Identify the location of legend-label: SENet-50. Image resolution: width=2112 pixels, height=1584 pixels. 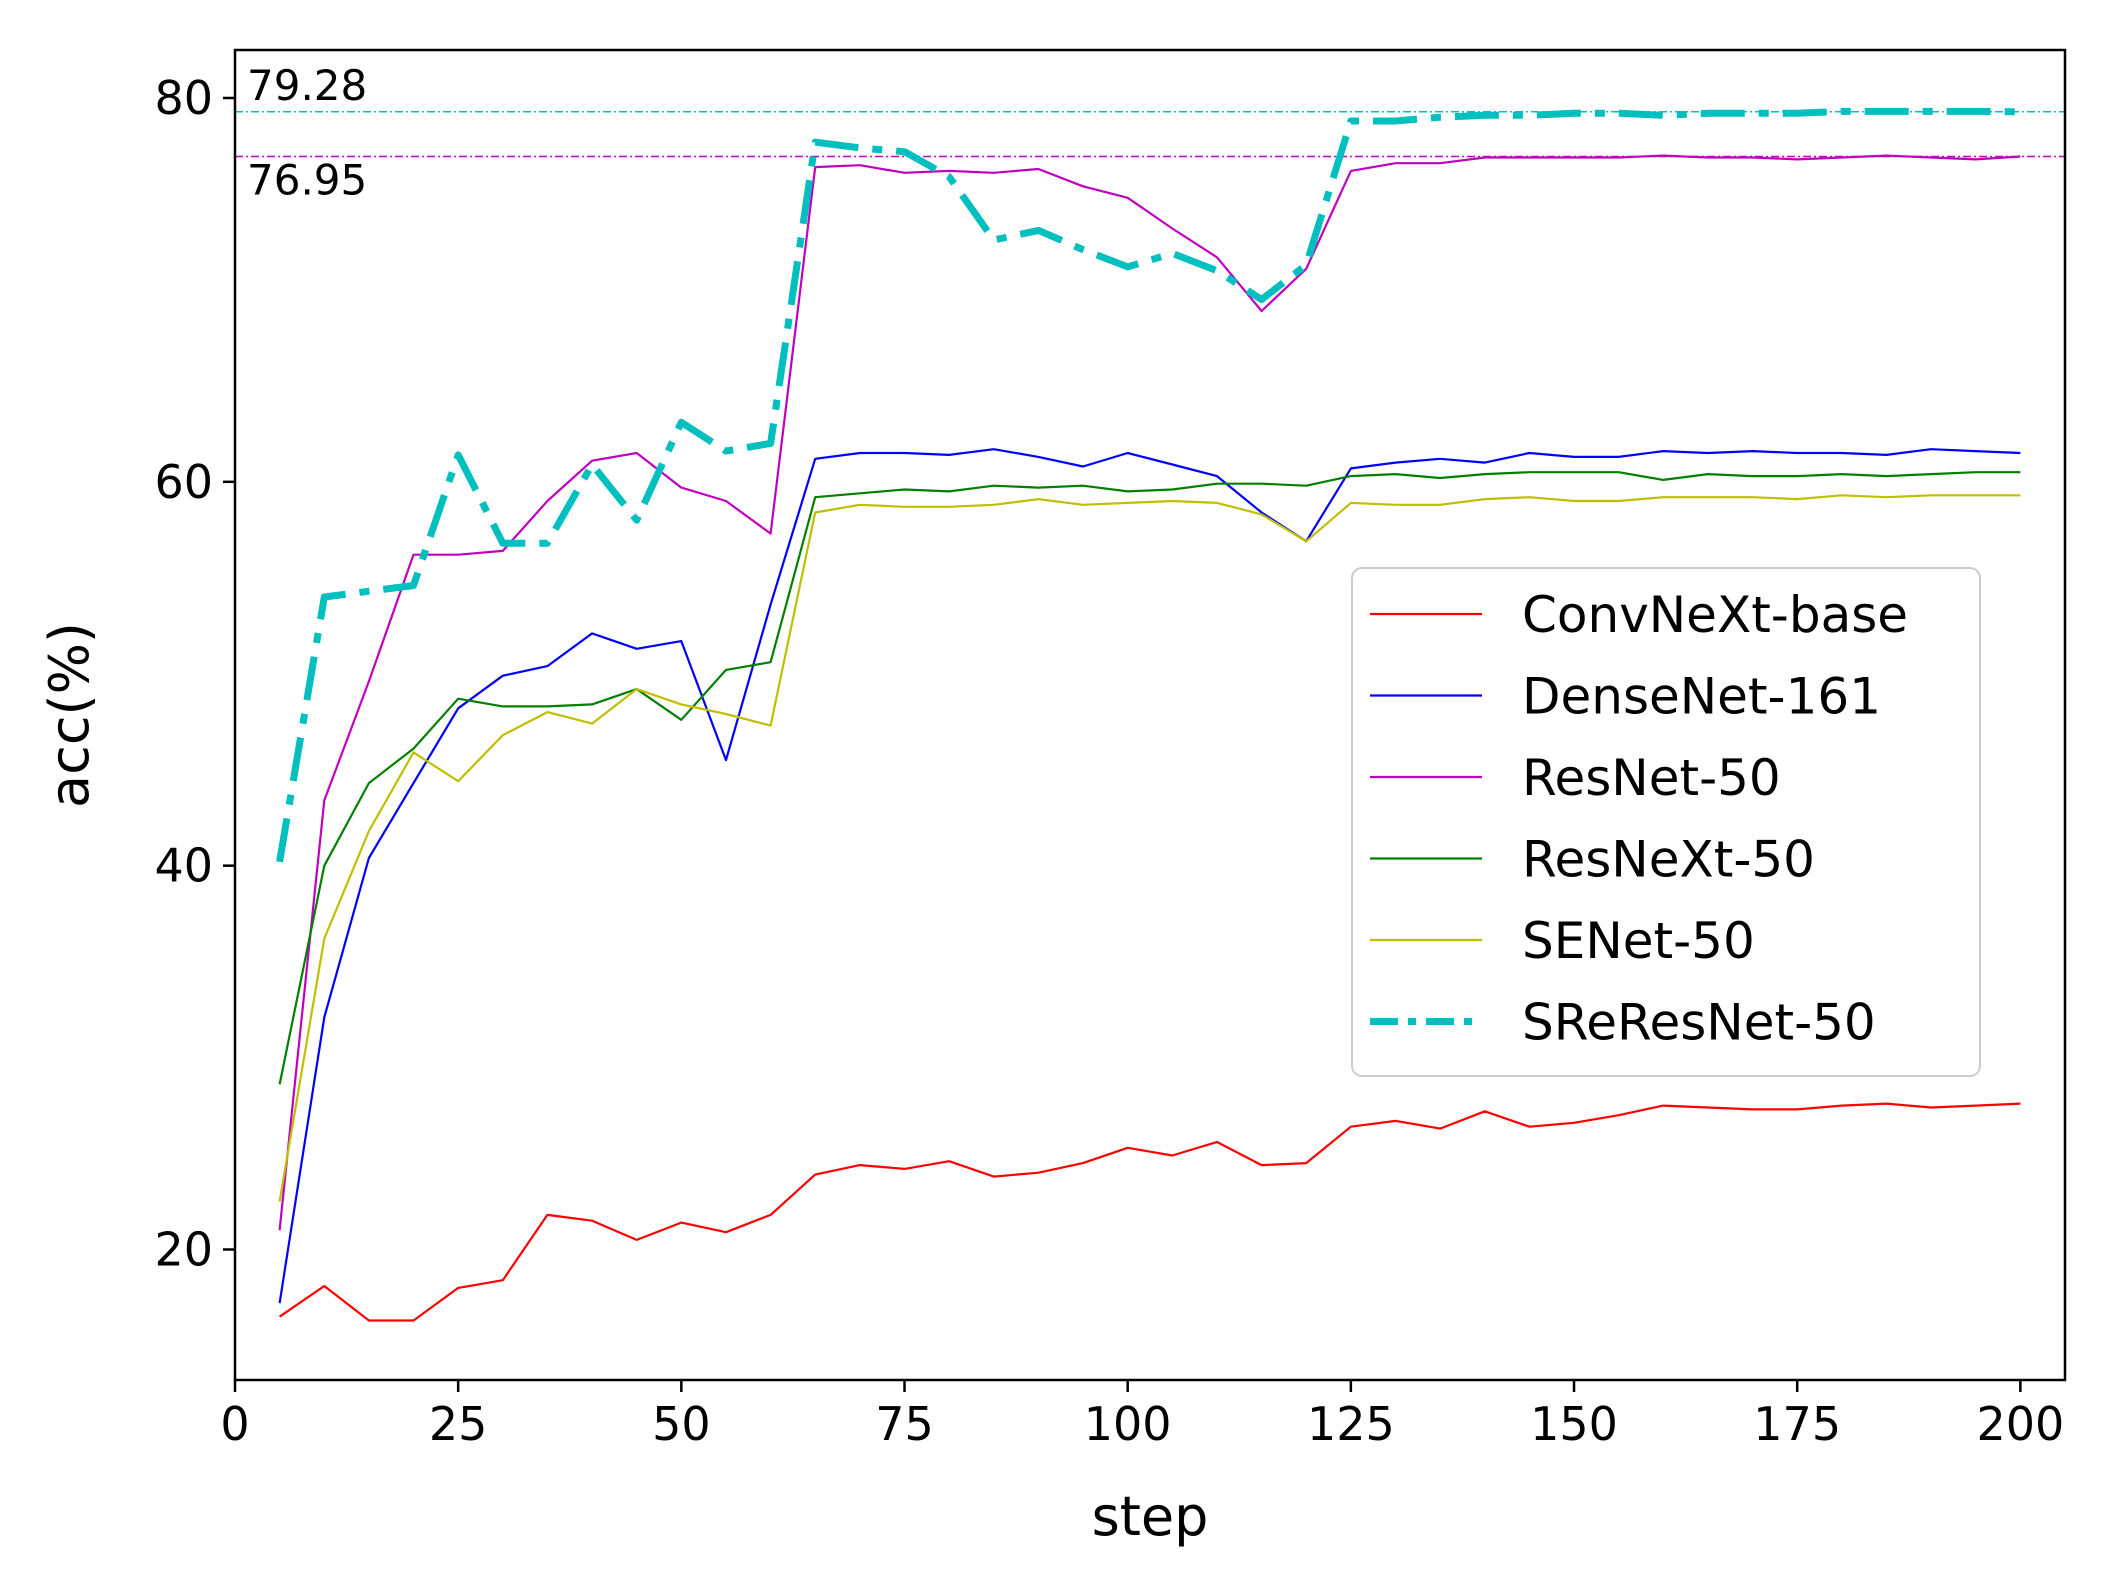
(1638, 941).